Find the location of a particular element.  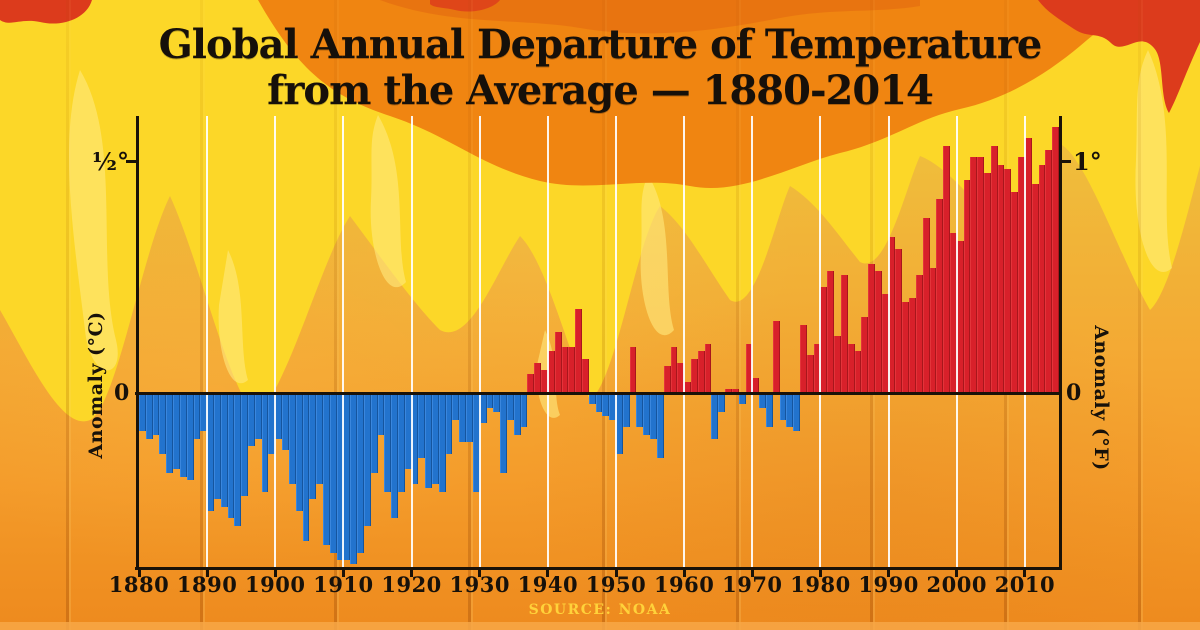

bar-2014 is located at coordinates (1055, 260).